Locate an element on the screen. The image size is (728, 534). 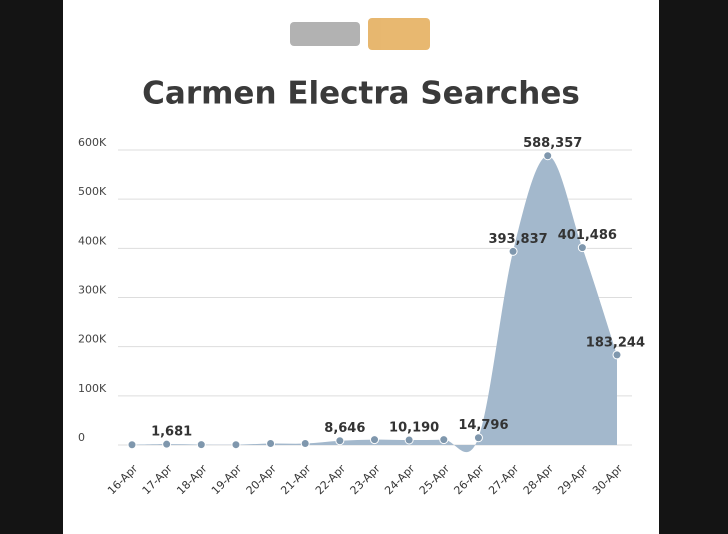
y-tick-label: 600K is located at coordinates (92, 142).